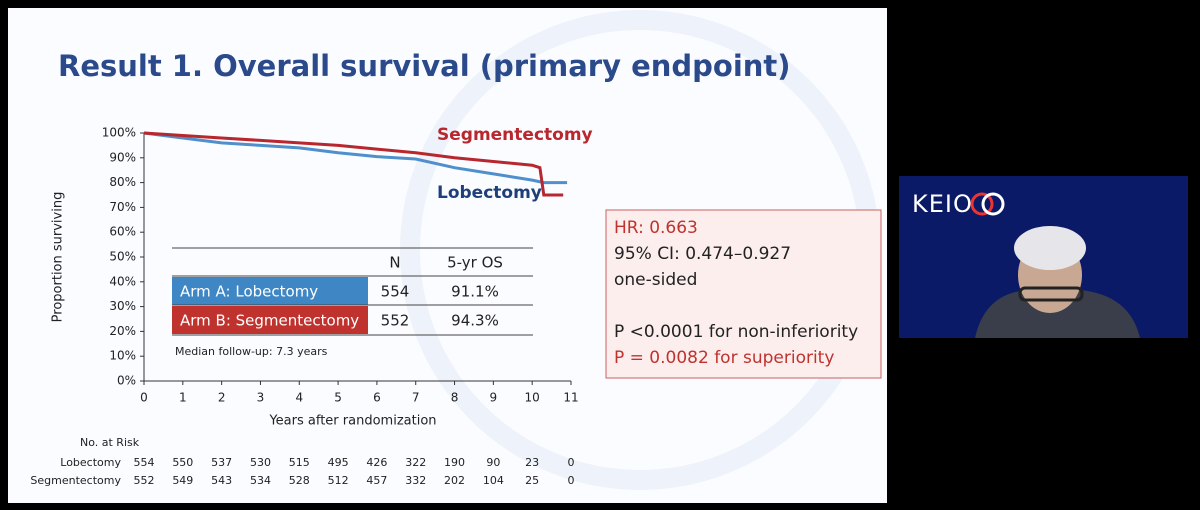  I want to click on y-tick-label: 40%, so click(122, 281).